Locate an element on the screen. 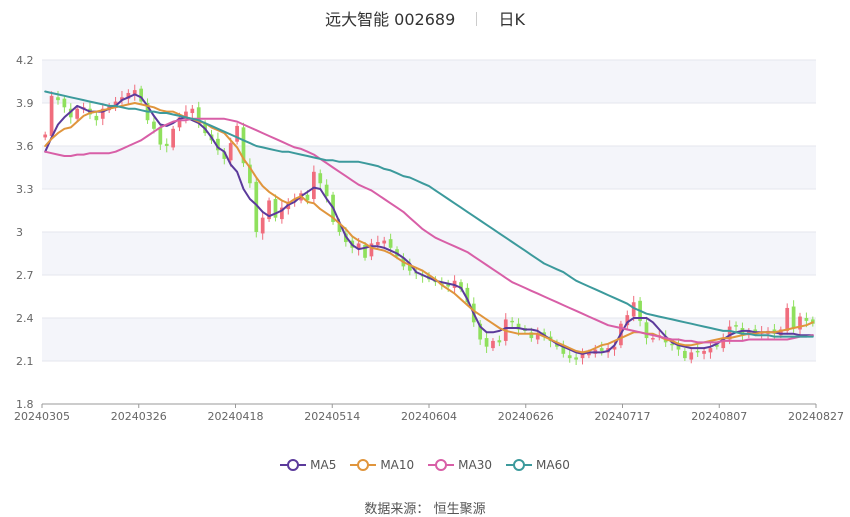 This screenshot has width=850, height=517. legend: MA5 MA10 MA30 MA60 is located at coordinates (425, 465).